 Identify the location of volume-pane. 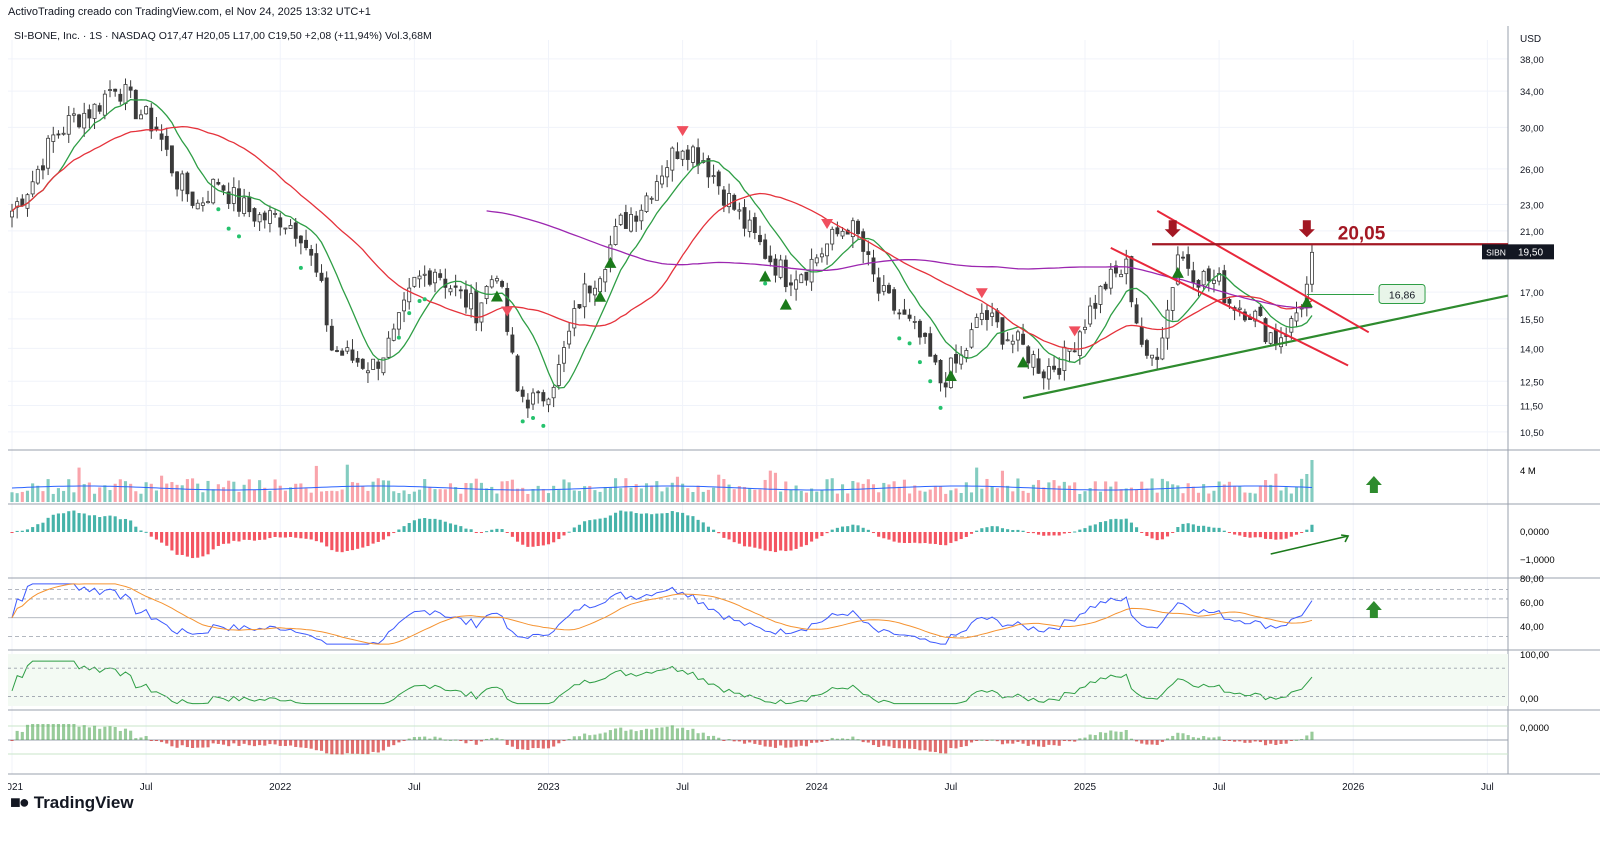
(662, 481).